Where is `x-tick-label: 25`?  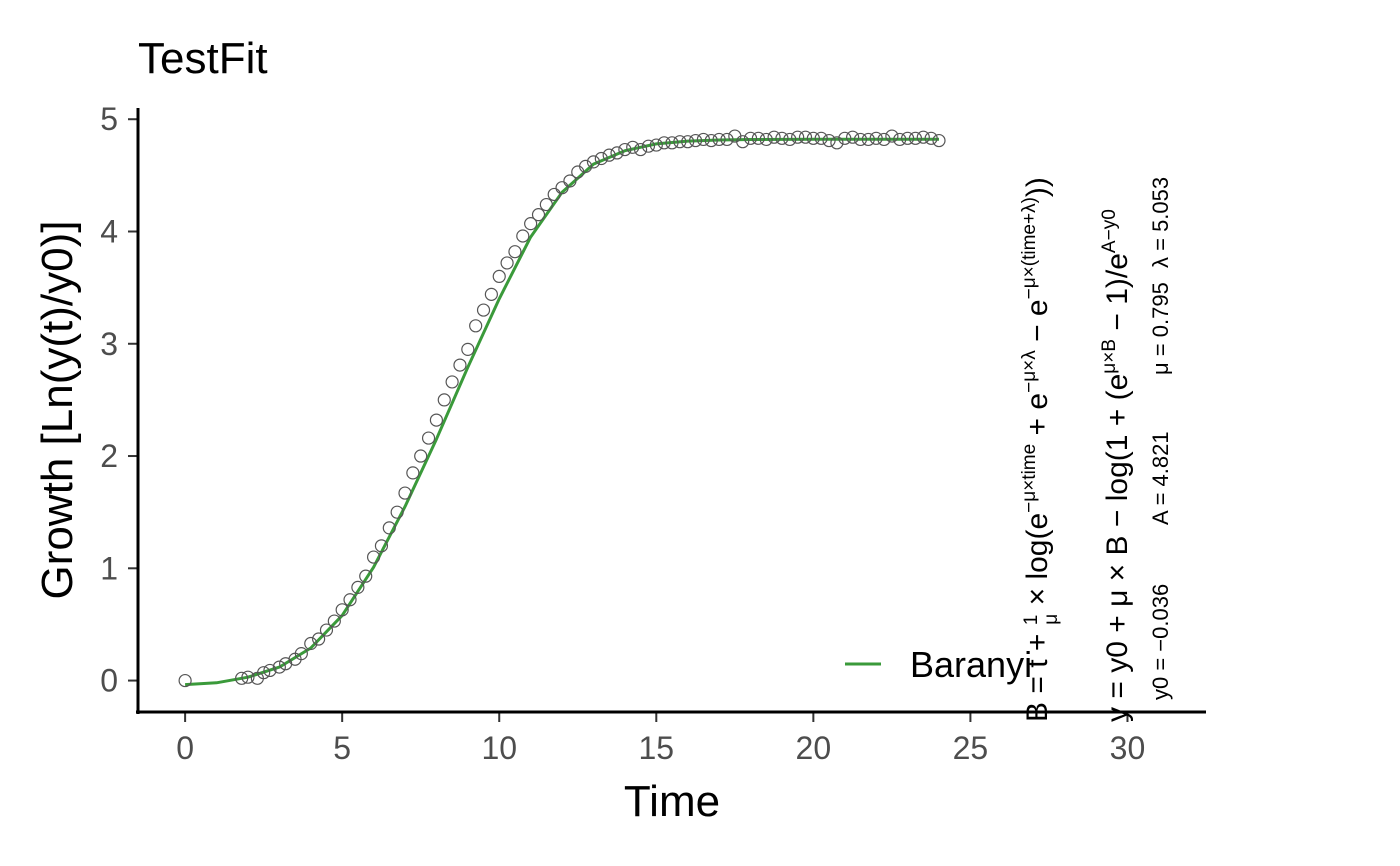 x-tick-label: 25 is located at coordinates (971, 748).